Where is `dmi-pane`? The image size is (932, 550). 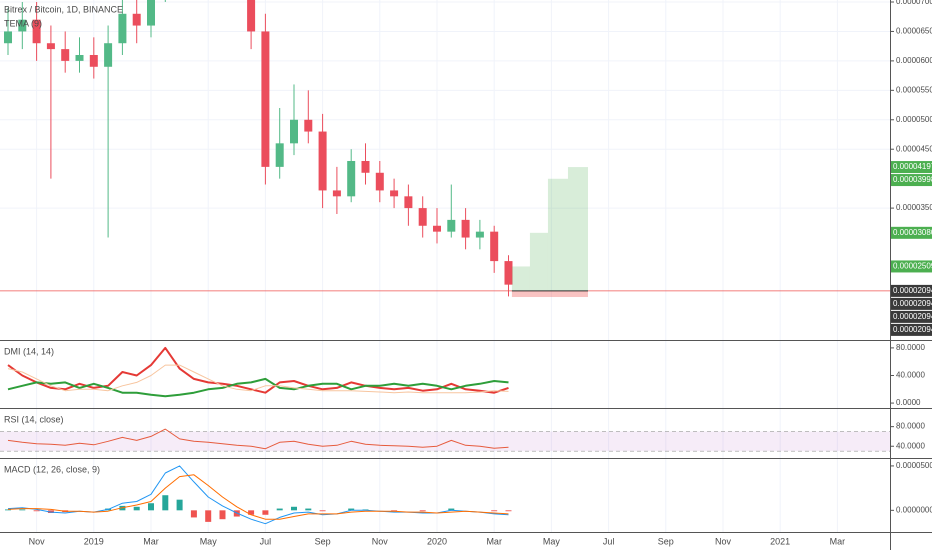
dmi-pane is located at coordinates (258, 372).